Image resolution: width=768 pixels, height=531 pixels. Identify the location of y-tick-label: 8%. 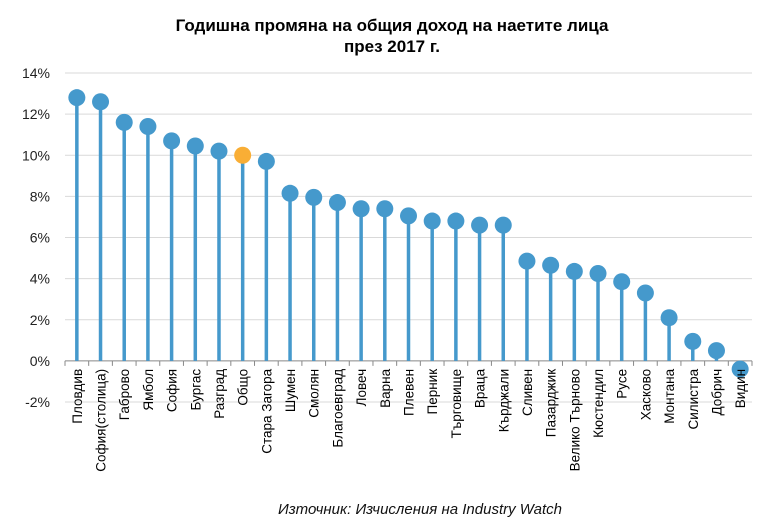
(40, 196).